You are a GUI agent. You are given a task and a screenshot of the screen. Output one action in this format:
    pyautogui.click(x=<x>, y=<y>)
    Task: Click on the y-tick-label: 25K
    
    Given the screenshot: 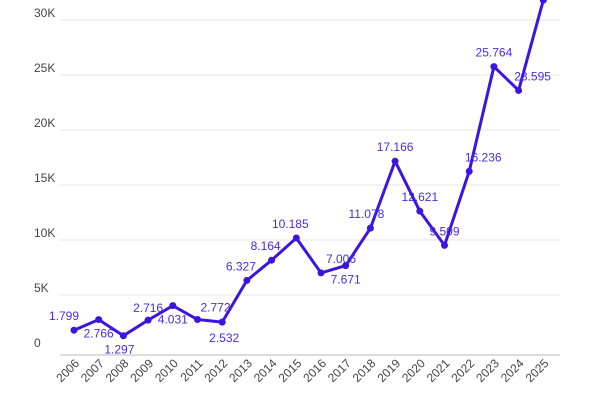 What is the action you would take?
    pyautogui.click(x=44, y=68)
    